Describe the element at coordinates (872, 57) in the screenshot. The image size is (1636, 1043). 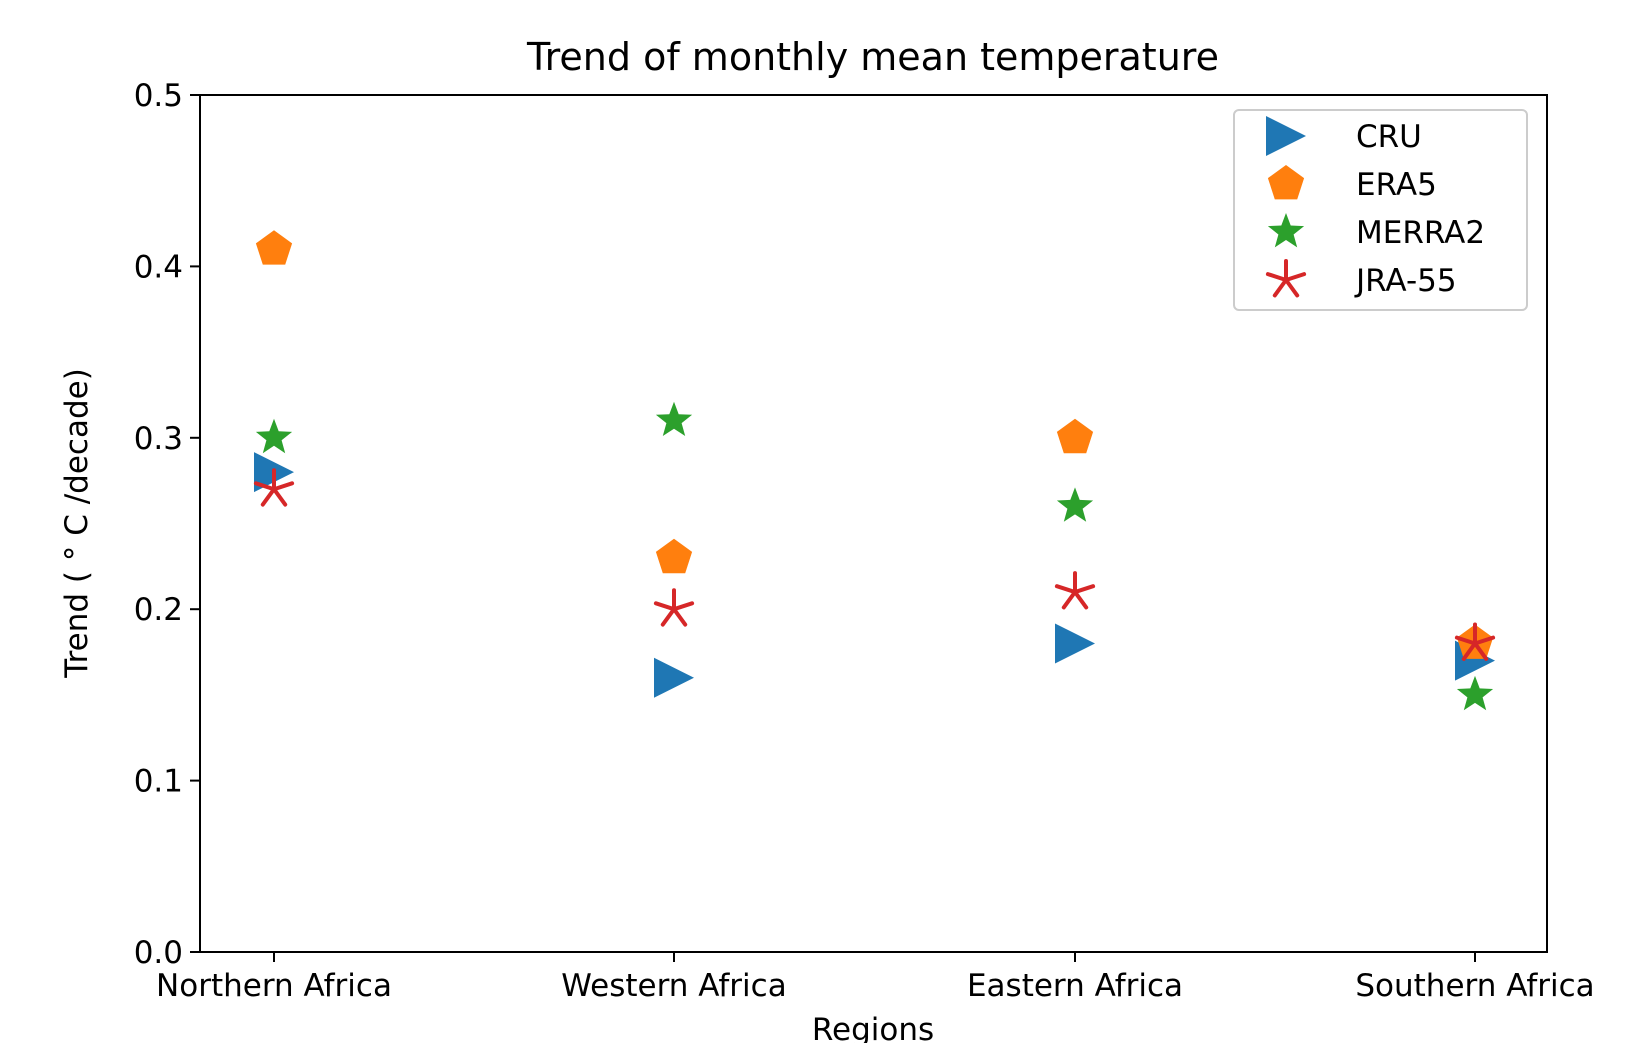
I see `chart-title: Trend of monthly mean temperature` at that location.